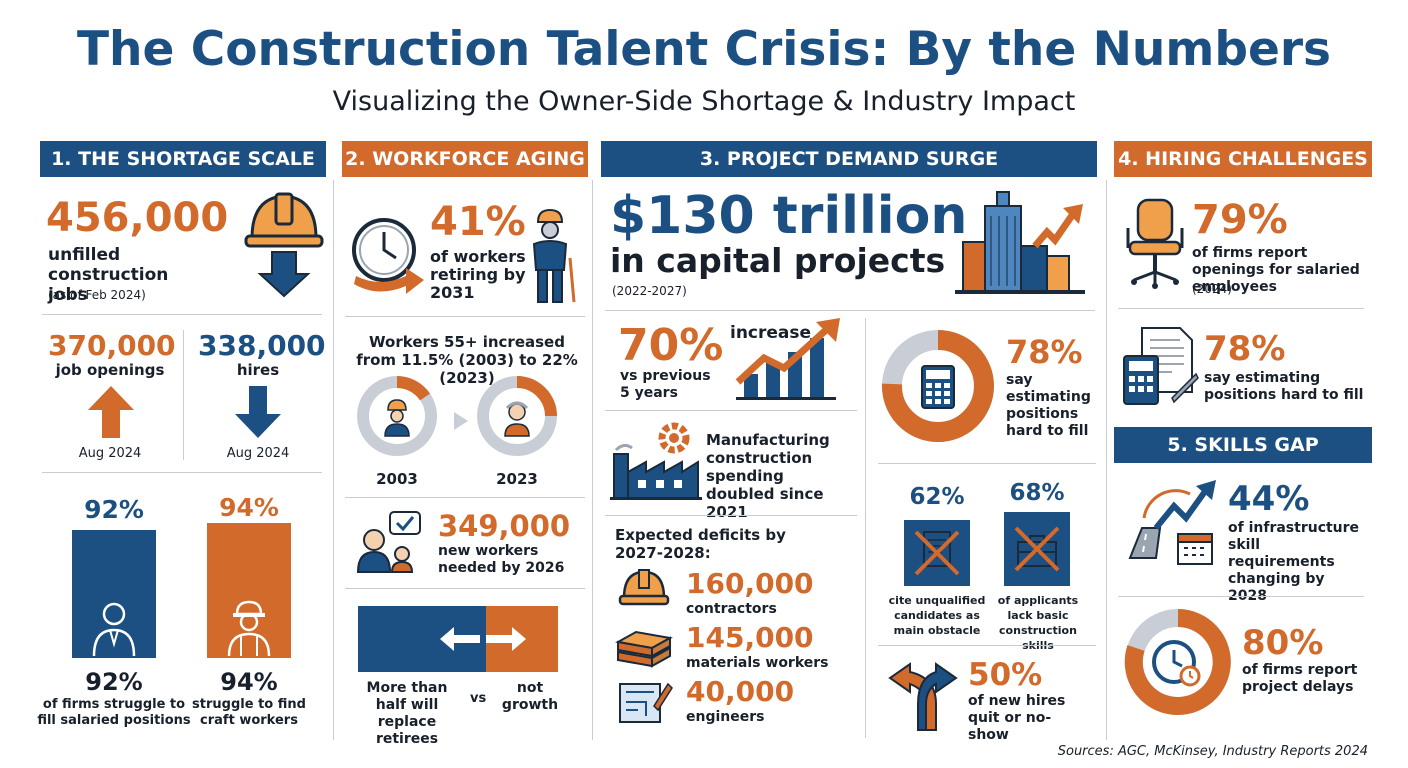 The image size is (1408, 768). Describe the element at coordinates (258, 453) in the screenshot. I see `hires-date: Aug 2024` at that location.